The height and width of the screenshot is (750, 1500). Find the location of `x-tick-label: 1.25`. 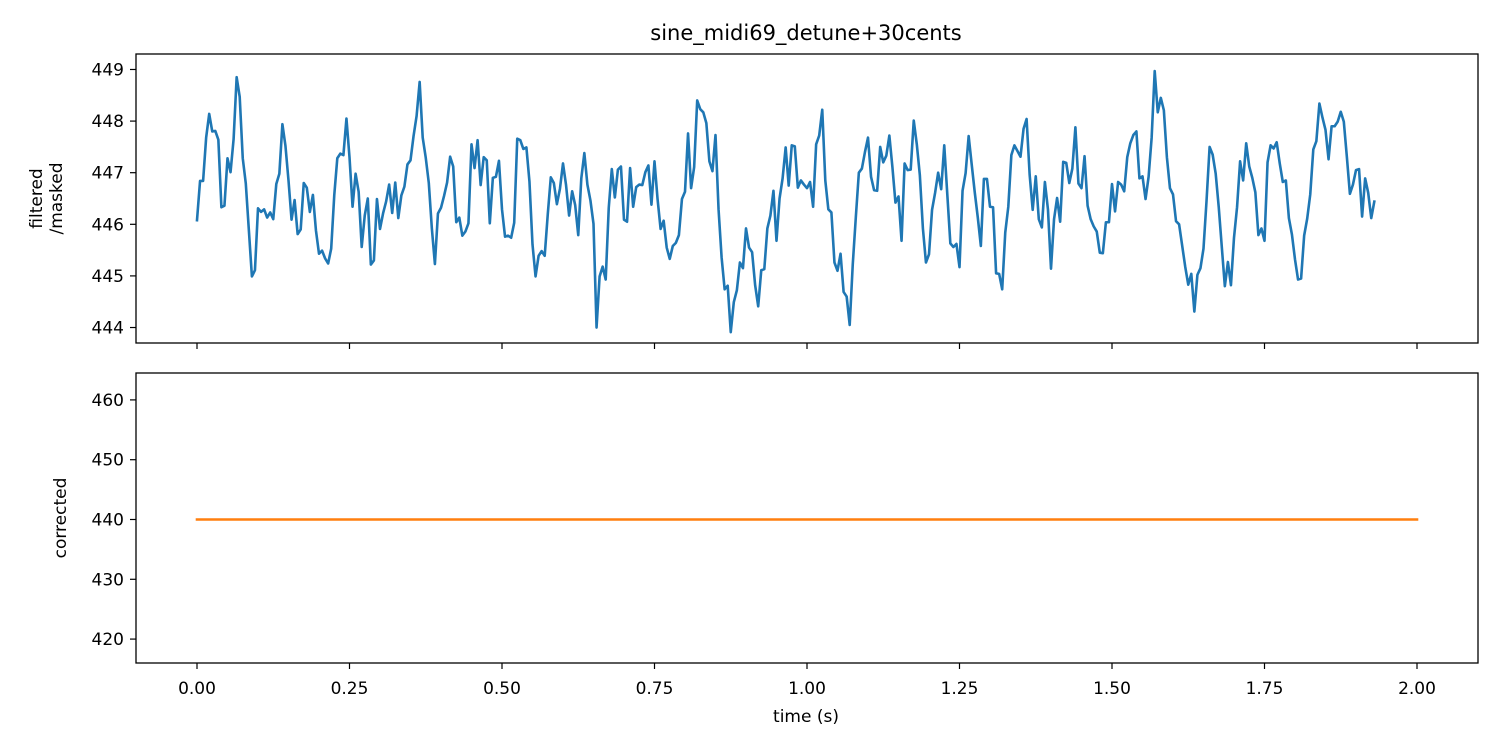

x-tick-label: 1.25 is located at coordinates (960, 689).